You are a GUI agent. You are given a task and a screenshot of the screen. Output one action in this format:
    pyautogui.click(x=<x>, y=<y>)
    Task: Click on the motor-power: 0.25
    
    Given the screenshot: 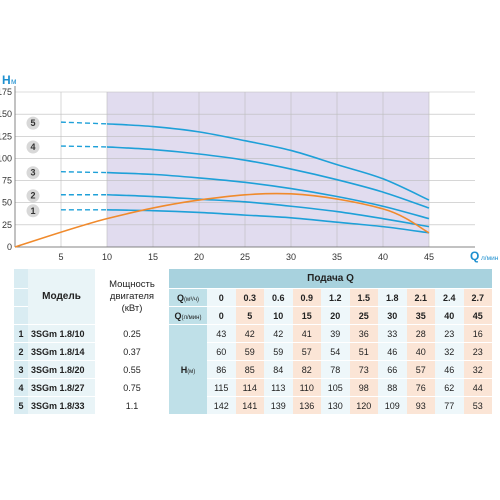 What is the action you would take?
    pyautogui.click(x=132, y=333)
    